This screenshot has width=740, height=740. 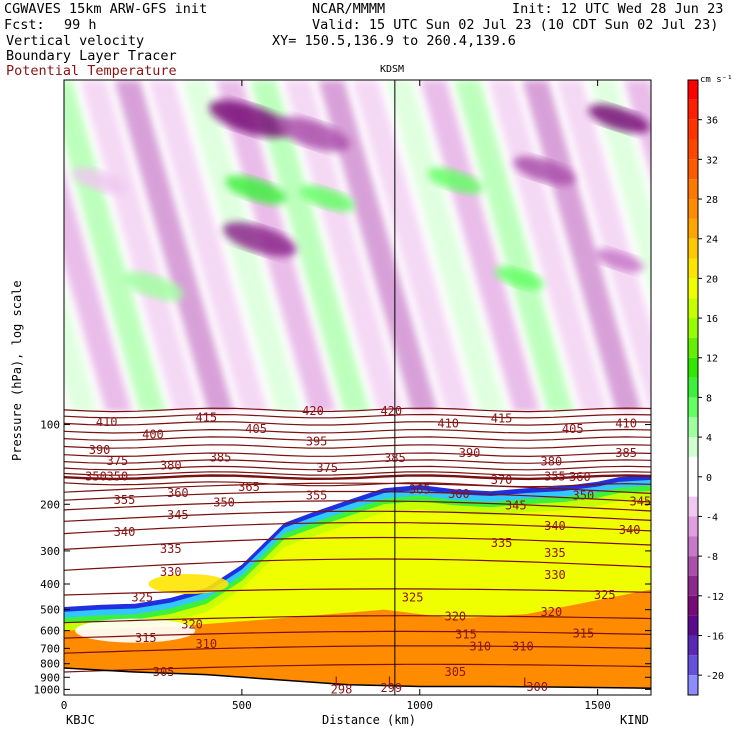 What do you see at coordinates (50, 610) in the screenshot?
I see `y-tick-label: 500` at bounding box center [50, 610].